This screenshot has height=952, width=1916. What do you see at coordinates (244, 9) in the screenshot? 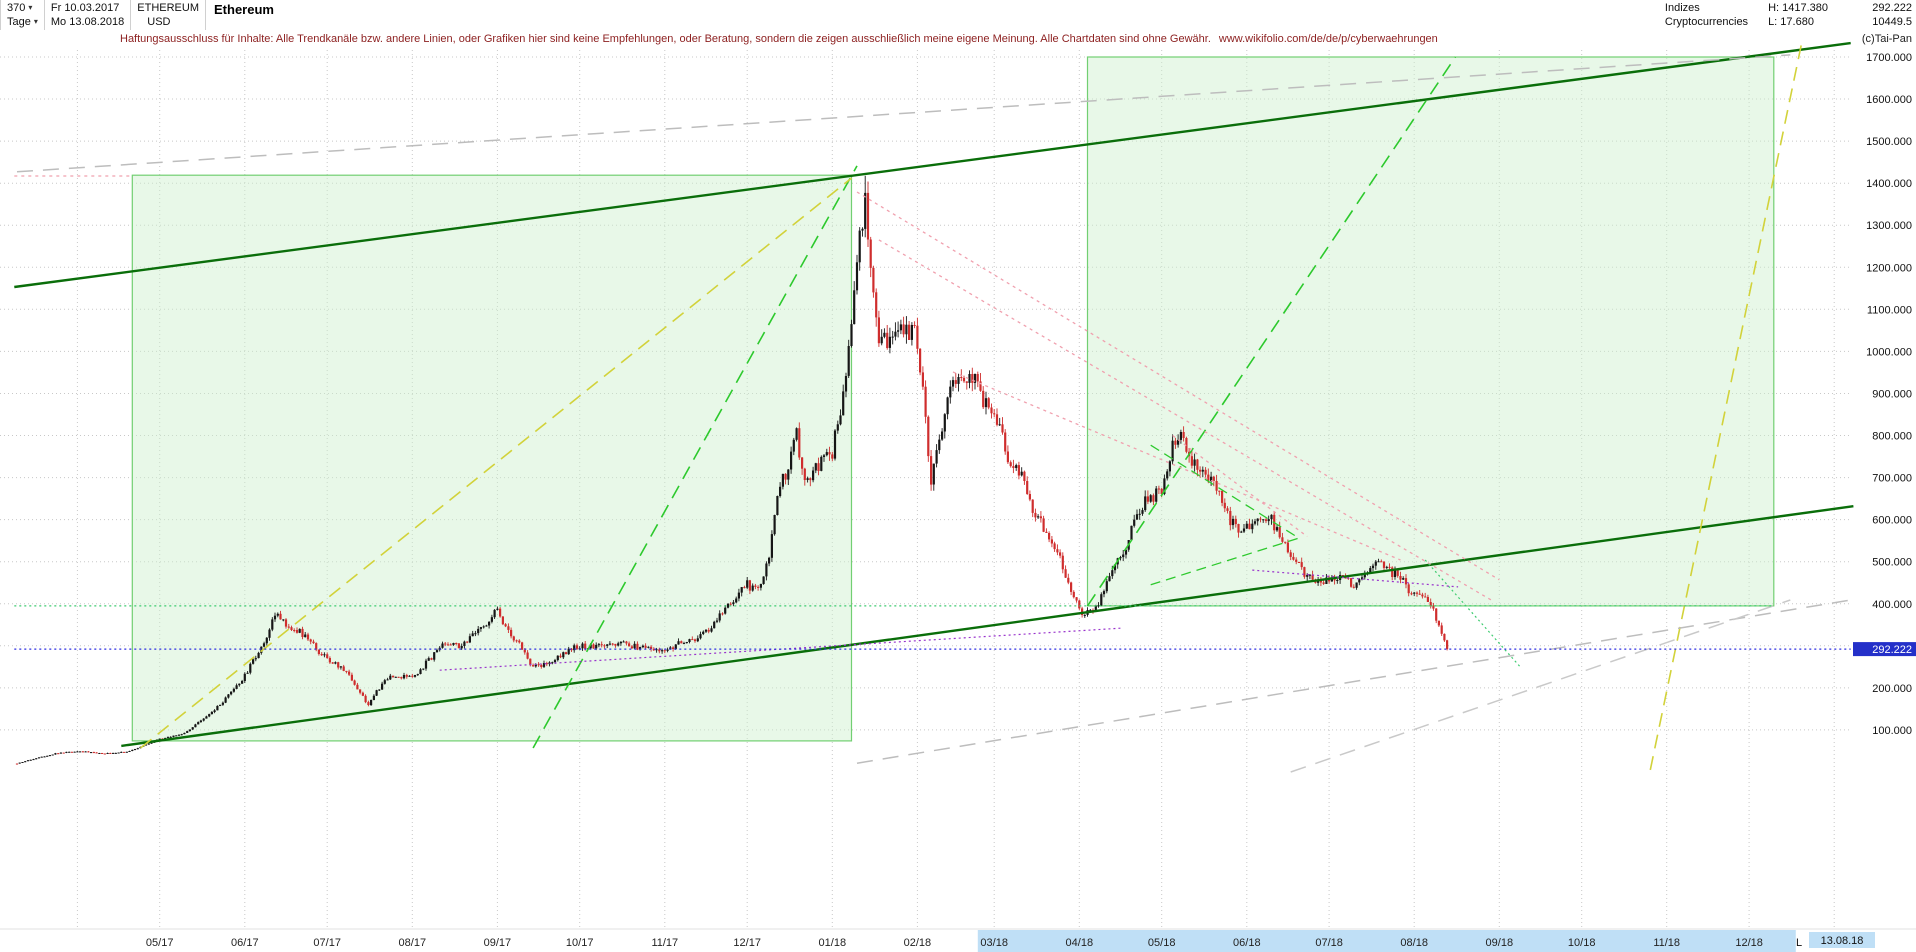
I see `instrument-name: Ethereum` at bounding box center [244, 9].